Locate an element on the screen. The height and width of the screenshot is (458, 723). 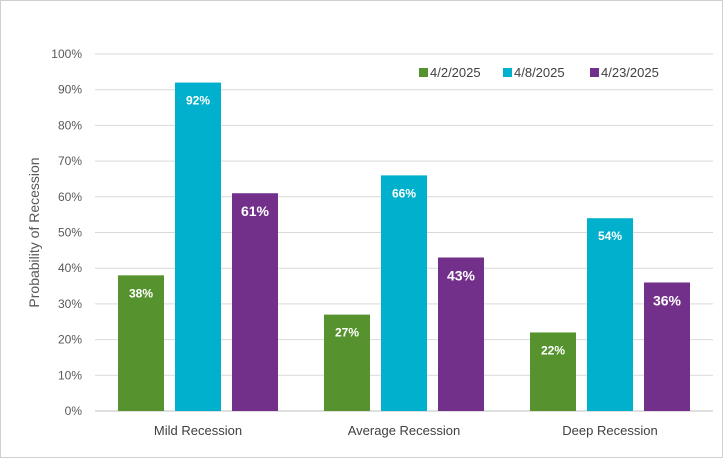
y-tick-label: 50% is located at coordinates (70, 233).